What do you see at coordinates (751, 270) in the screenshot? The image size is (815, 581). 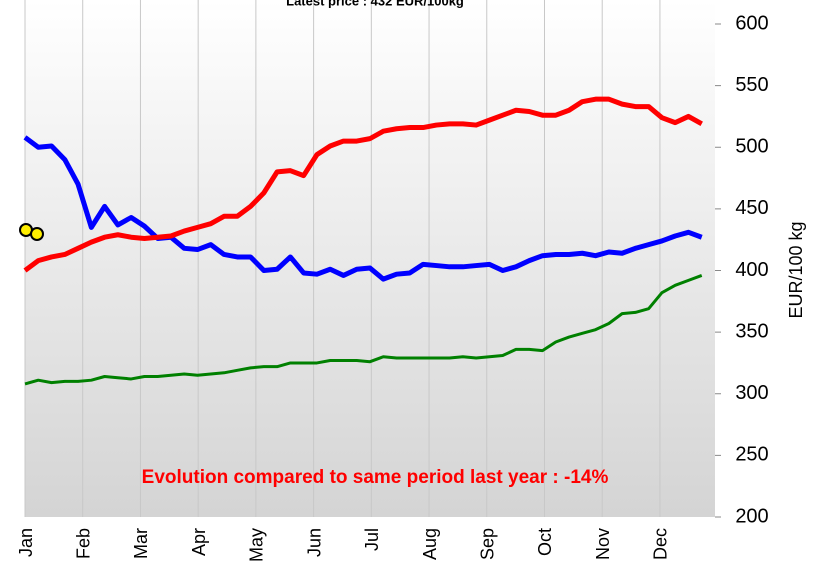 I see `y-tick-label: 400` at bounding box center [751, 270].